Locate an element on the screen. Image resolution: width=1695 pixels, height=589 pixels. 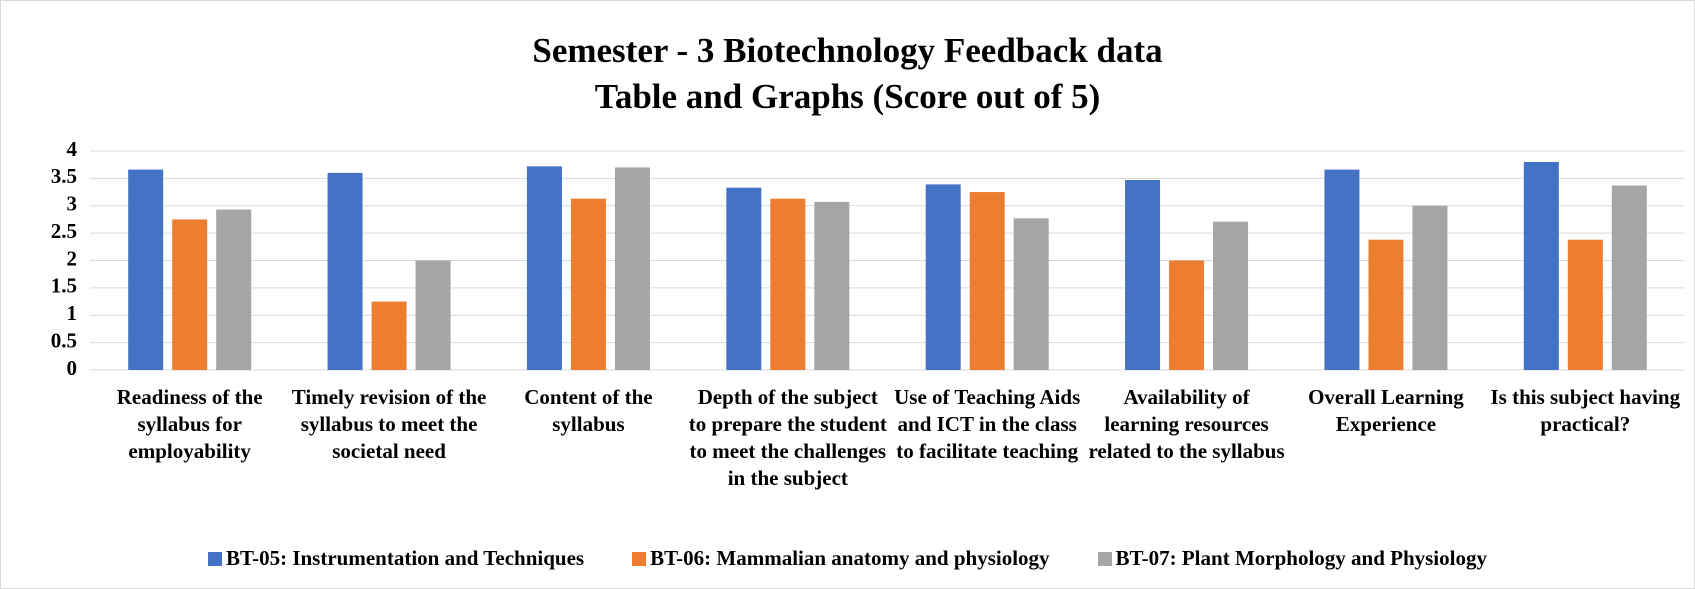
legend-label: BT-07: Plant Morphology and Physiology is located at coordinates (1301, 558).